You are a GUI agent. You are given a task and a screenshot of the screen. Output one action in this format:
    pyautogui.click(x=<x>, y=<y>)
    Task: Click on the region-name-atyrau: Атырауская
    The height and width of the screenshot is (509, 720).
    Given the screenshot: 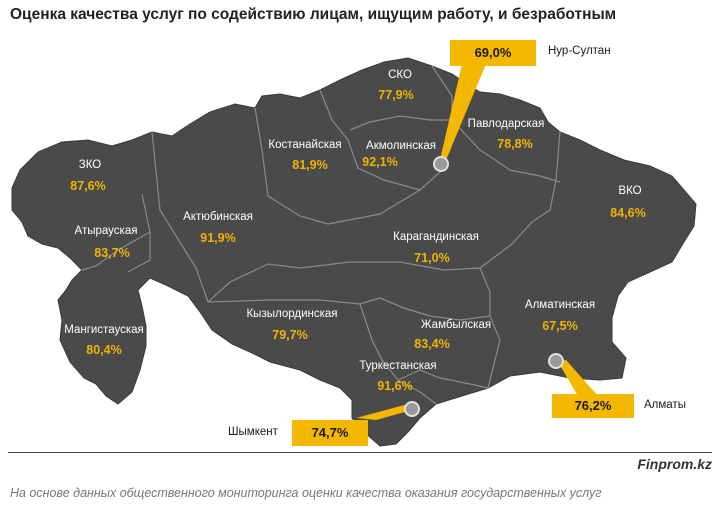 What is the action you would take?
    pyautogui.click(x=106, y=231)
    